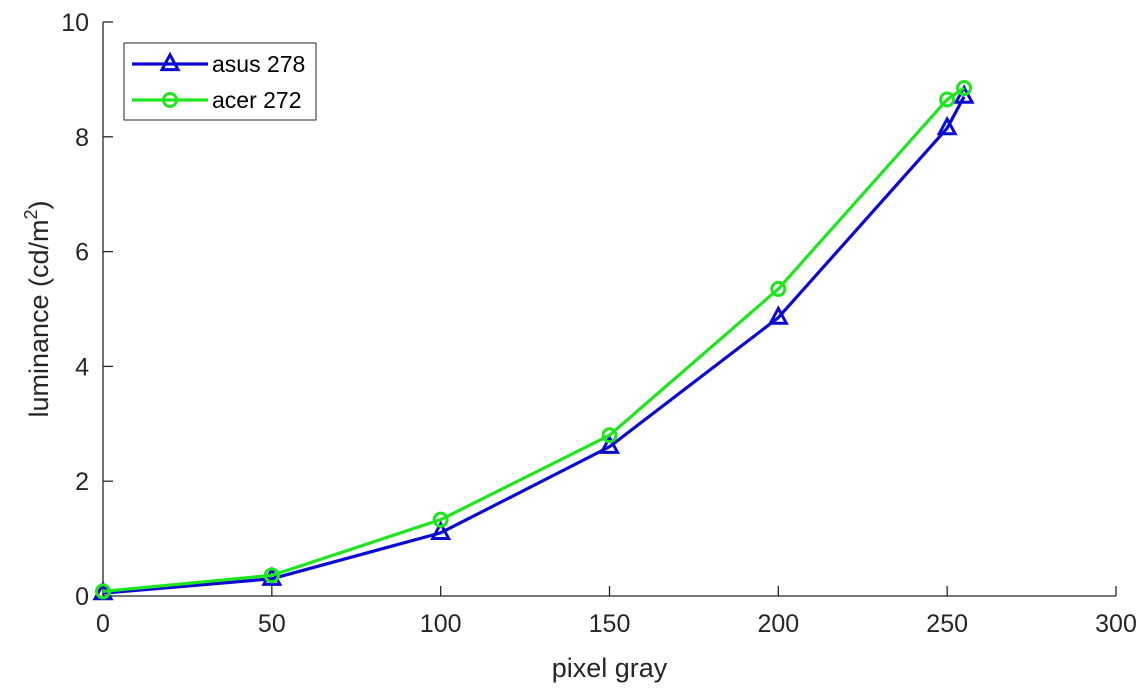 This screenshot has width=1144, height=690. I want to click on y-axis-title-suffix: ), so click(39, 204).